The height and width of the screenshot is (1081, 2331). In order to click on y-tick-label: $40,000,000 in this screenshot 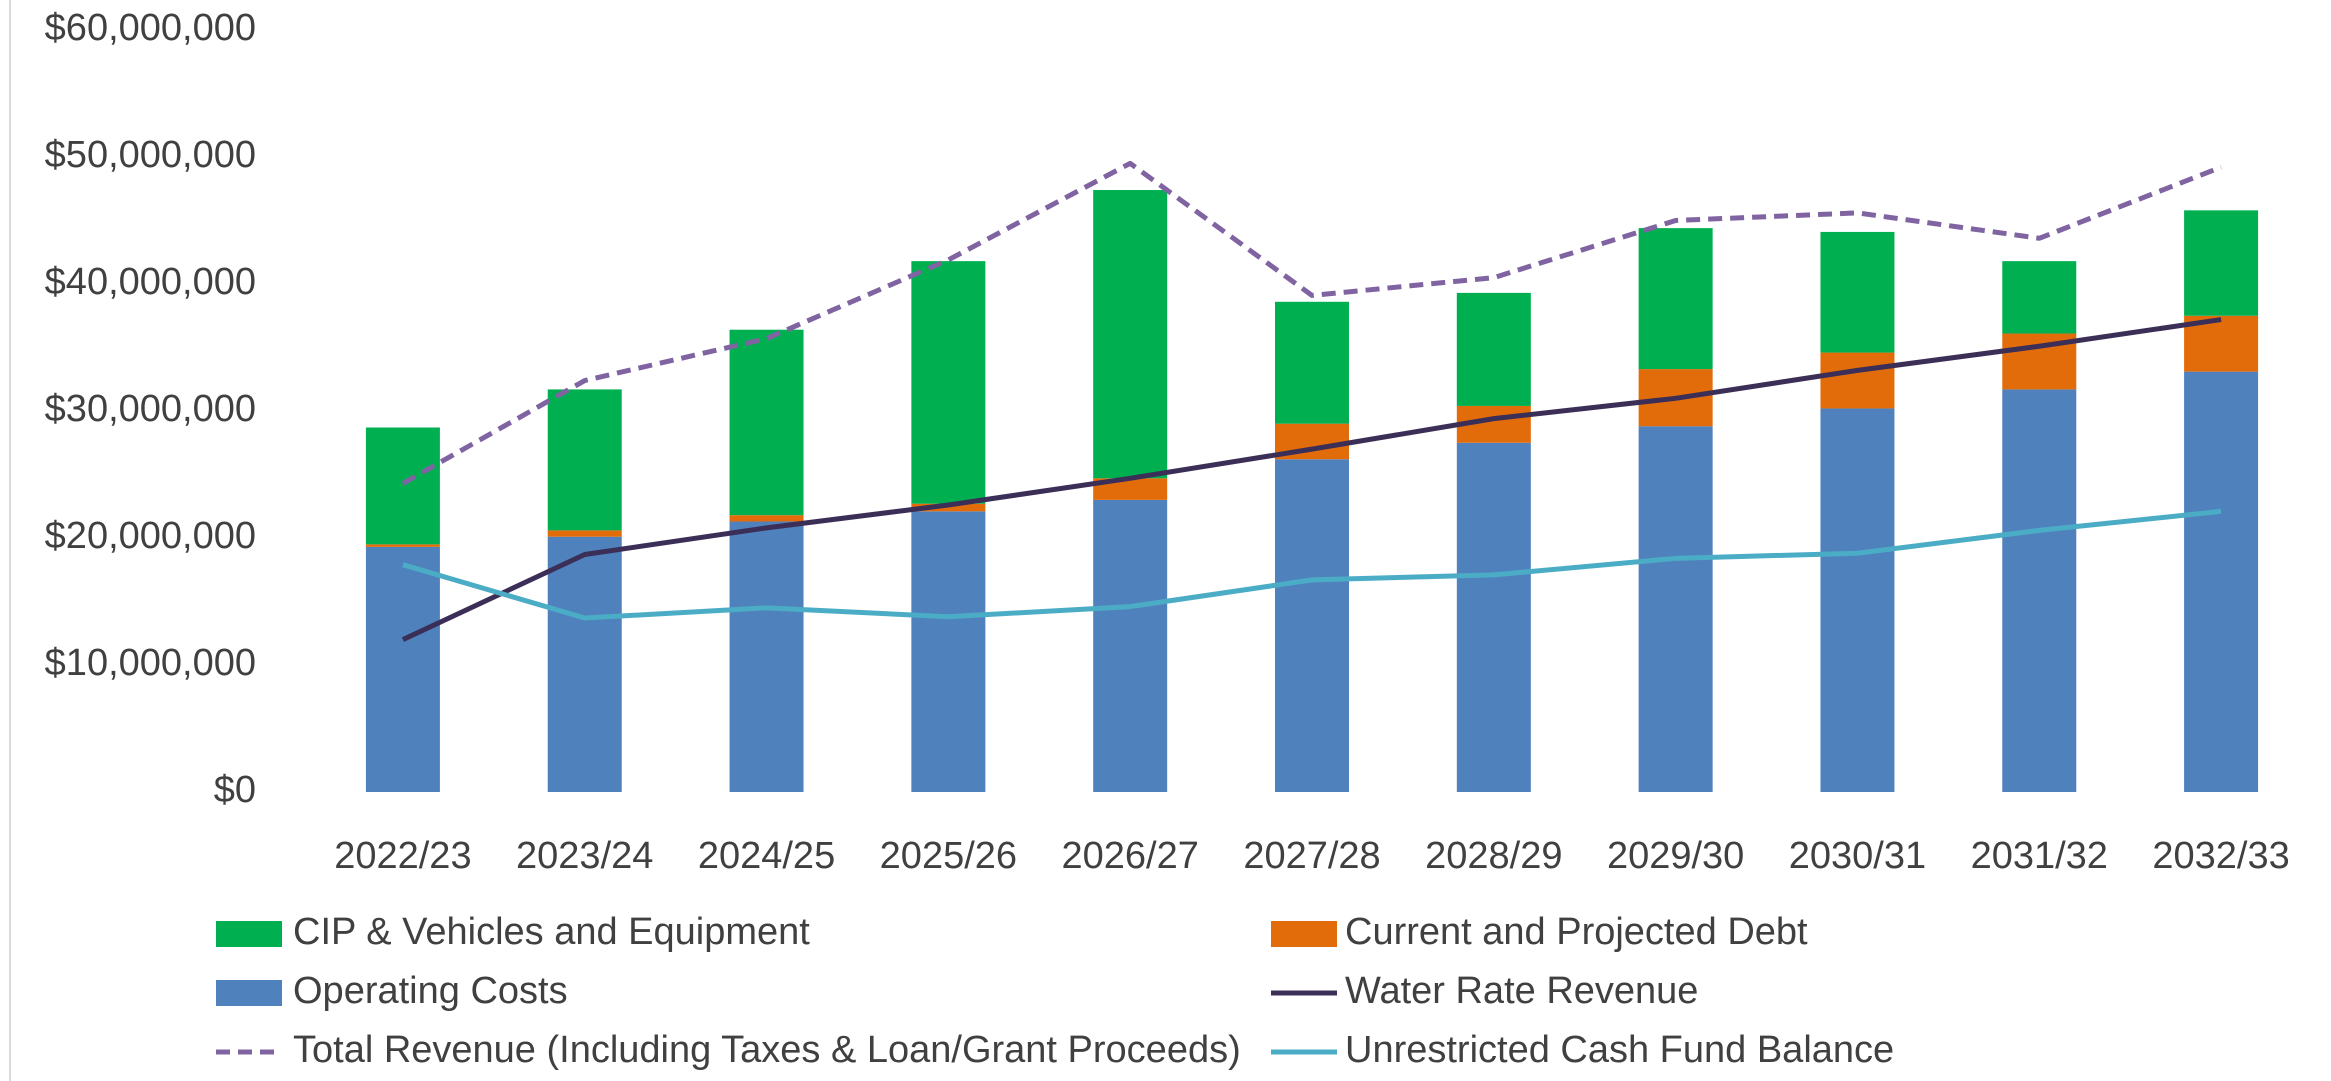, I will do `click(150, 282)`.